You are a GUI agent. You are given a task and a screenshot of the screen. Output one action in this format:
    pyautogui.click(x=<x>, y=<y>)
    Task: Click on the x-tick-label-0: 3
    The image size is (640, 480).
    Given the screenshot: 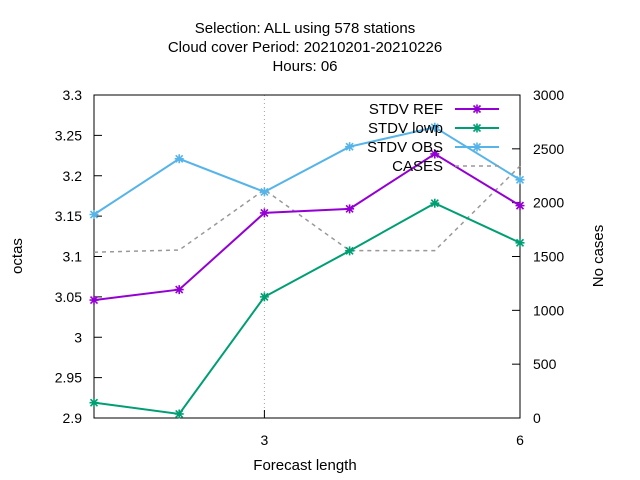 What is the action you would take?
    pyautogui.click(x=265, y=440)
    